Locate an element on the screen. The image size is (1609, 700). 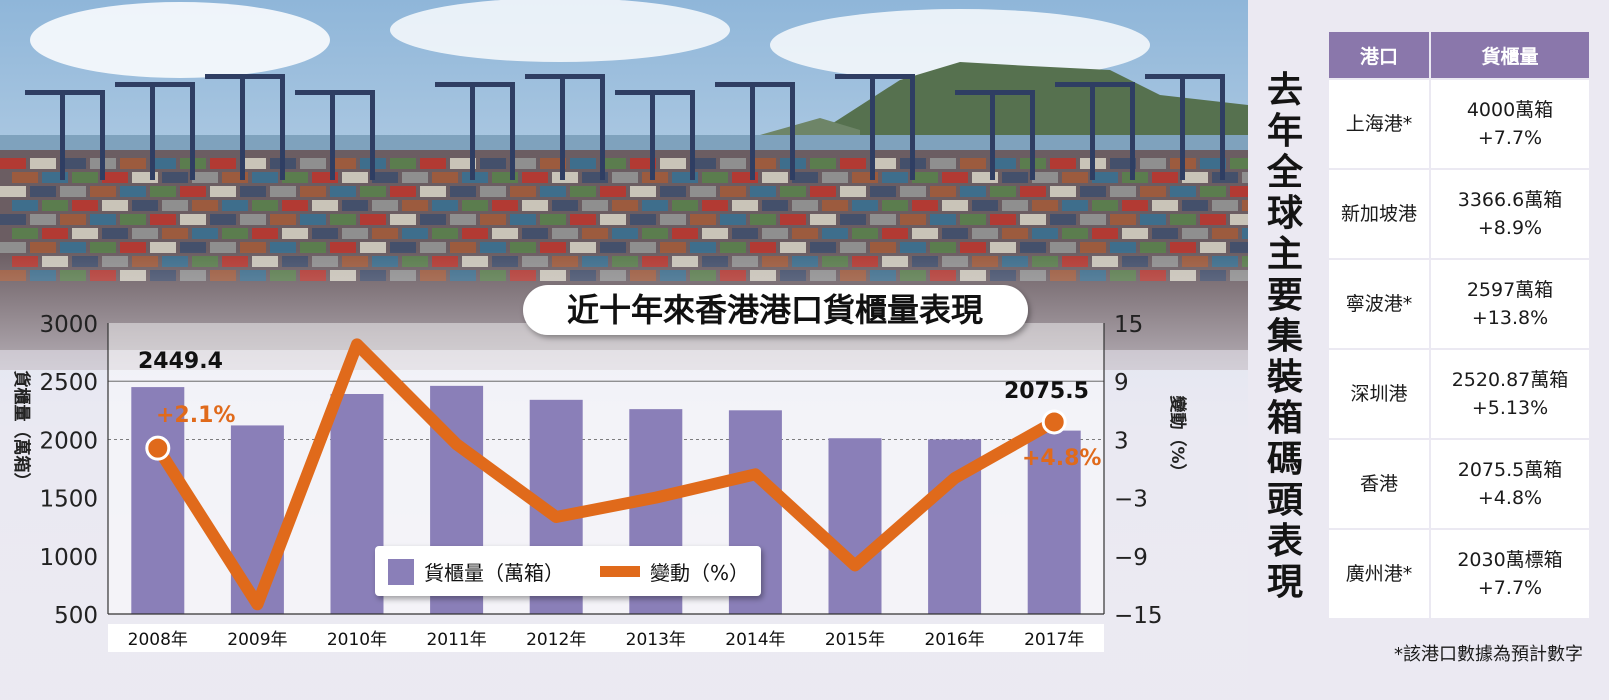
legend-line-label: 變動（%） is located at coordinates (699, 573).